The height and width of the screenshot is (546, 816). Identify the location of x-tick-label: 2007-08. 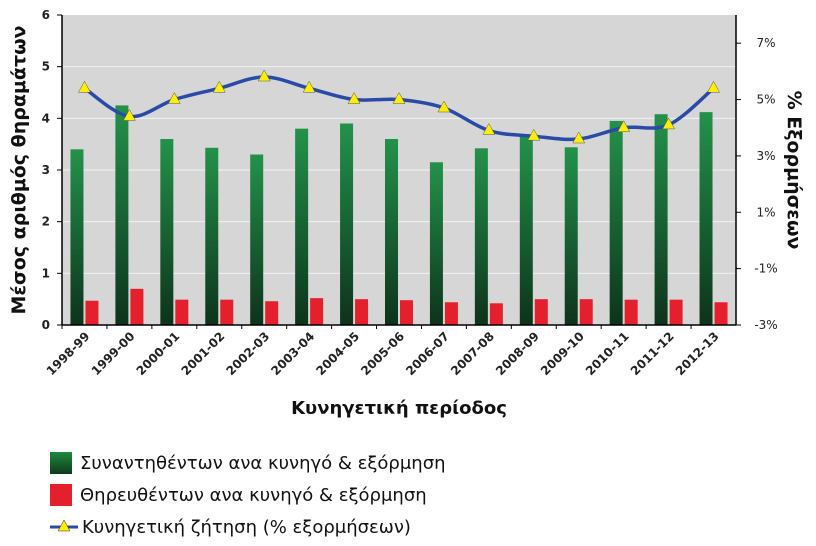
(472, 353).